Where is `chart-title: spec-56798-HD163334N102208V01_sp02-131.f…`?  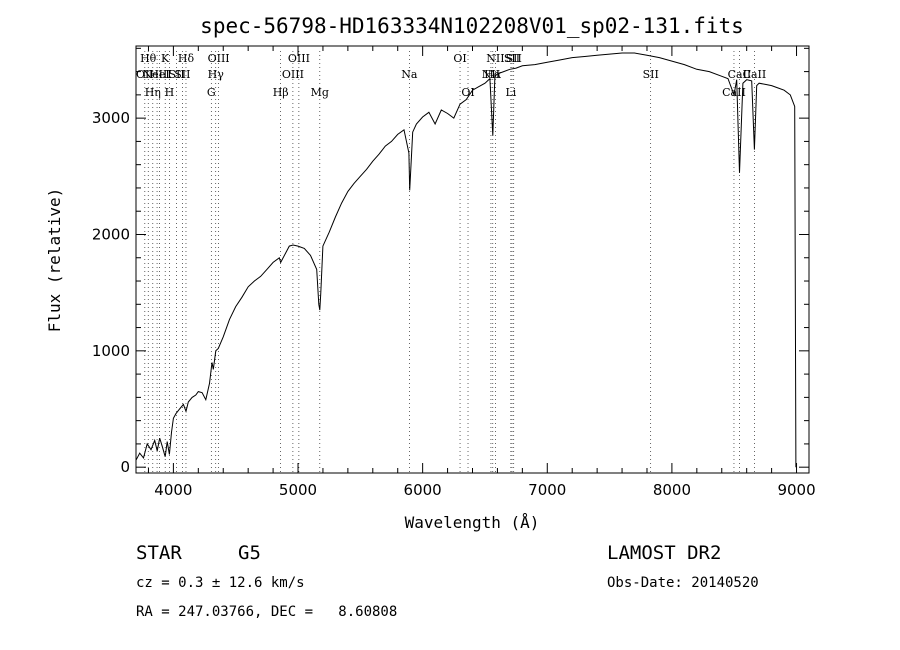 chart-title: spec-56798-HD163334N102208V01_sp02-131.f… is located at coordinates (472, 26).